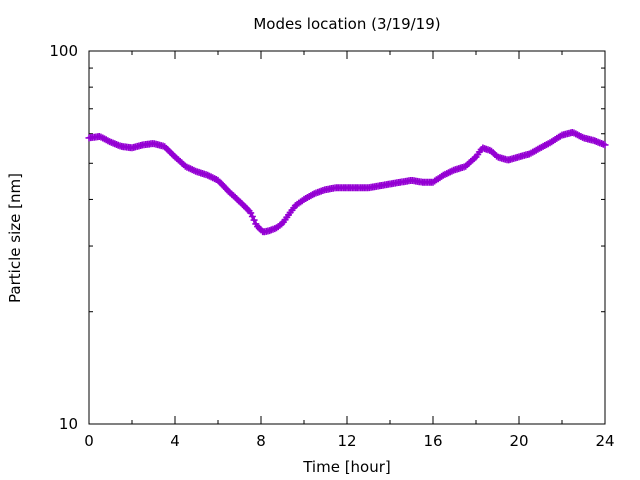  Describe the element at coordinates (175, 441) in the screenshot. I see `x-tick-label: 4` at that location.